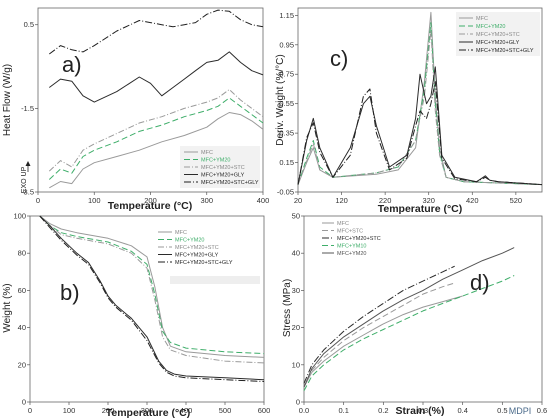 The height and width of the screenshot is (419, 550). Describe the element at coordinates (462, 410) in the screenshot. I see `x-tick-label-d-4: 0.4` at that location.